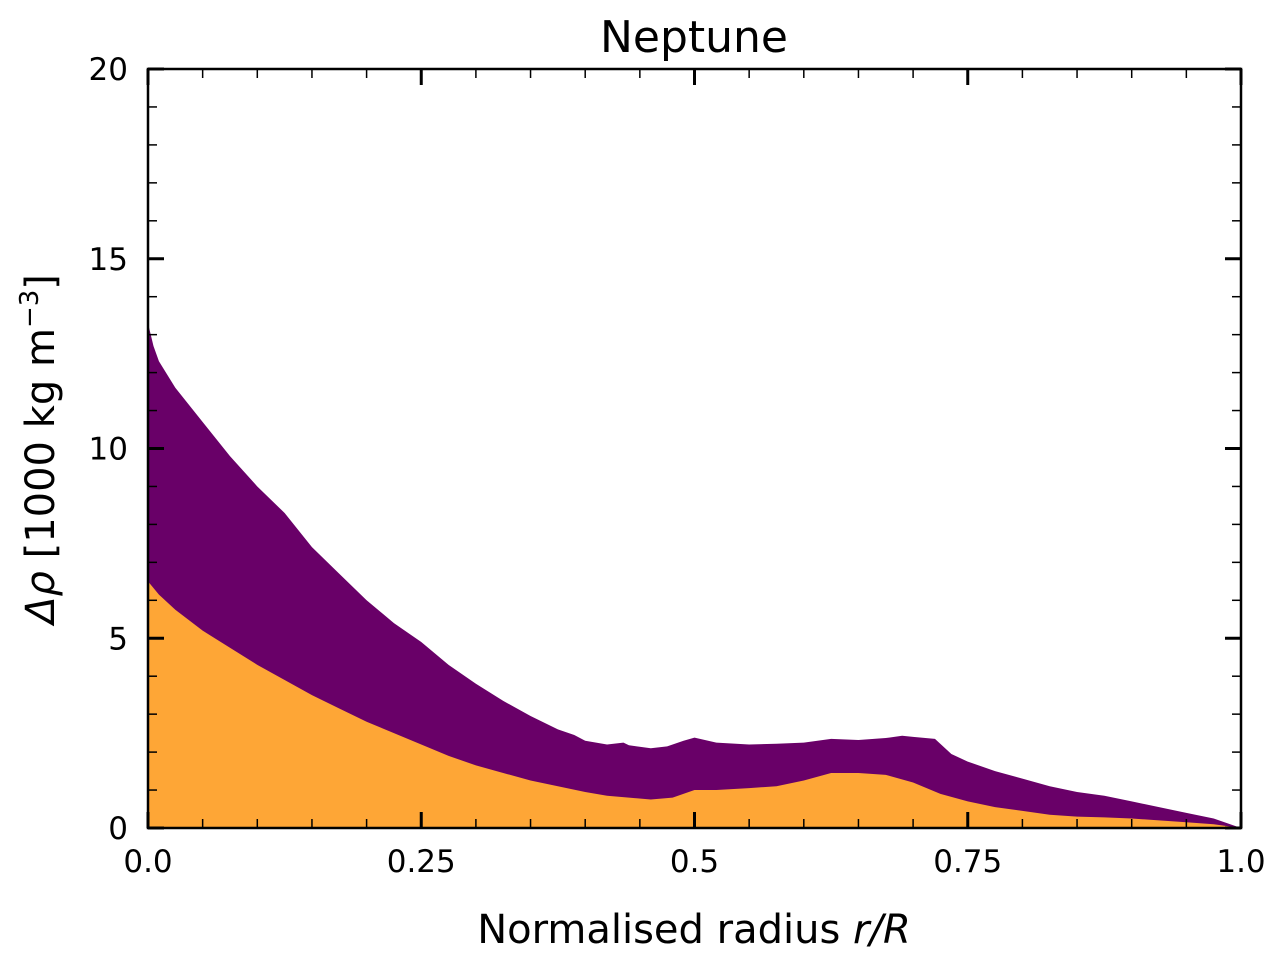 This screenshot has height=960, width=1280. What do you see at coordinates (421, 862) in the screenshot?
I see `x-tick-label: 0.25` at bounding box center [421, 862].